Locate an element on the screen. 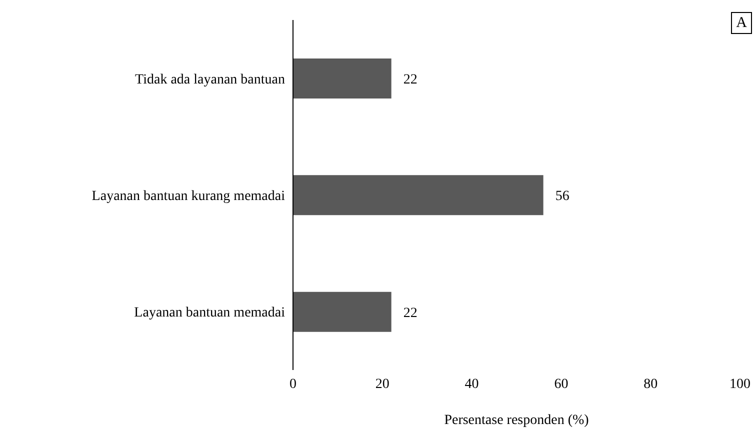 This screenshot has width=756, height=436. y-tick-label: Layanan bantuan memadai is located at coordinates (210, 313).